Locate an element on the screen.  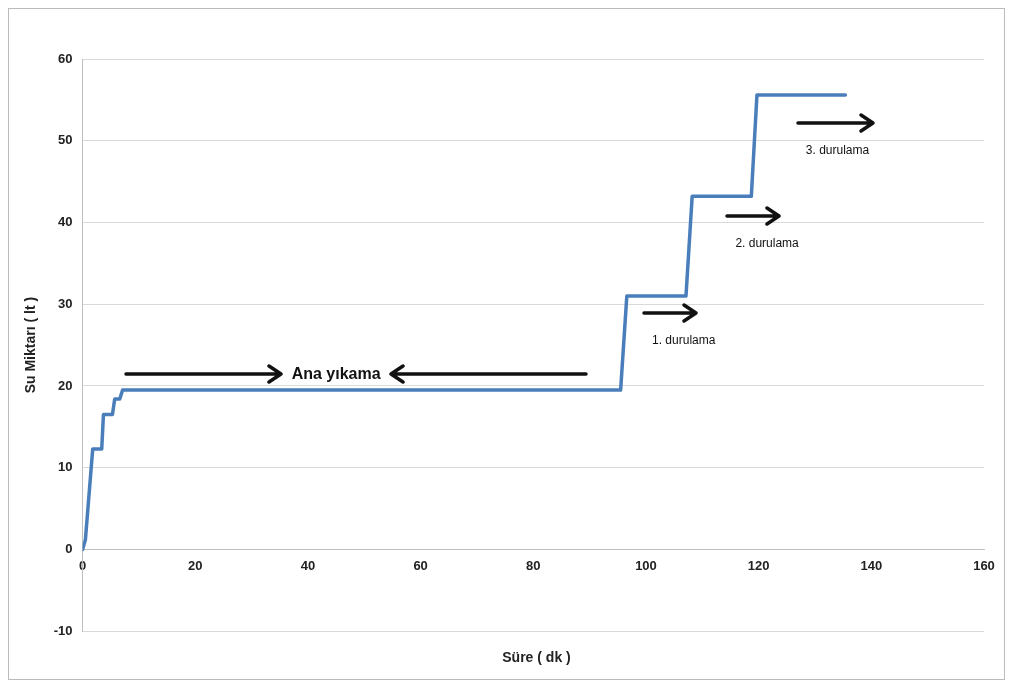
y-tick-label: 60 is located at coordinates (65, 58).